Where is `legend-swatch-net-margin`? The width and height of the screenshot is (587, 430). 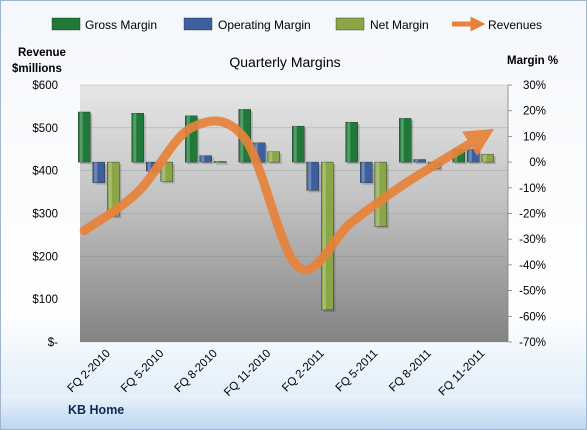 legend-swatch-net-margin is located at coordinates (350, 24).